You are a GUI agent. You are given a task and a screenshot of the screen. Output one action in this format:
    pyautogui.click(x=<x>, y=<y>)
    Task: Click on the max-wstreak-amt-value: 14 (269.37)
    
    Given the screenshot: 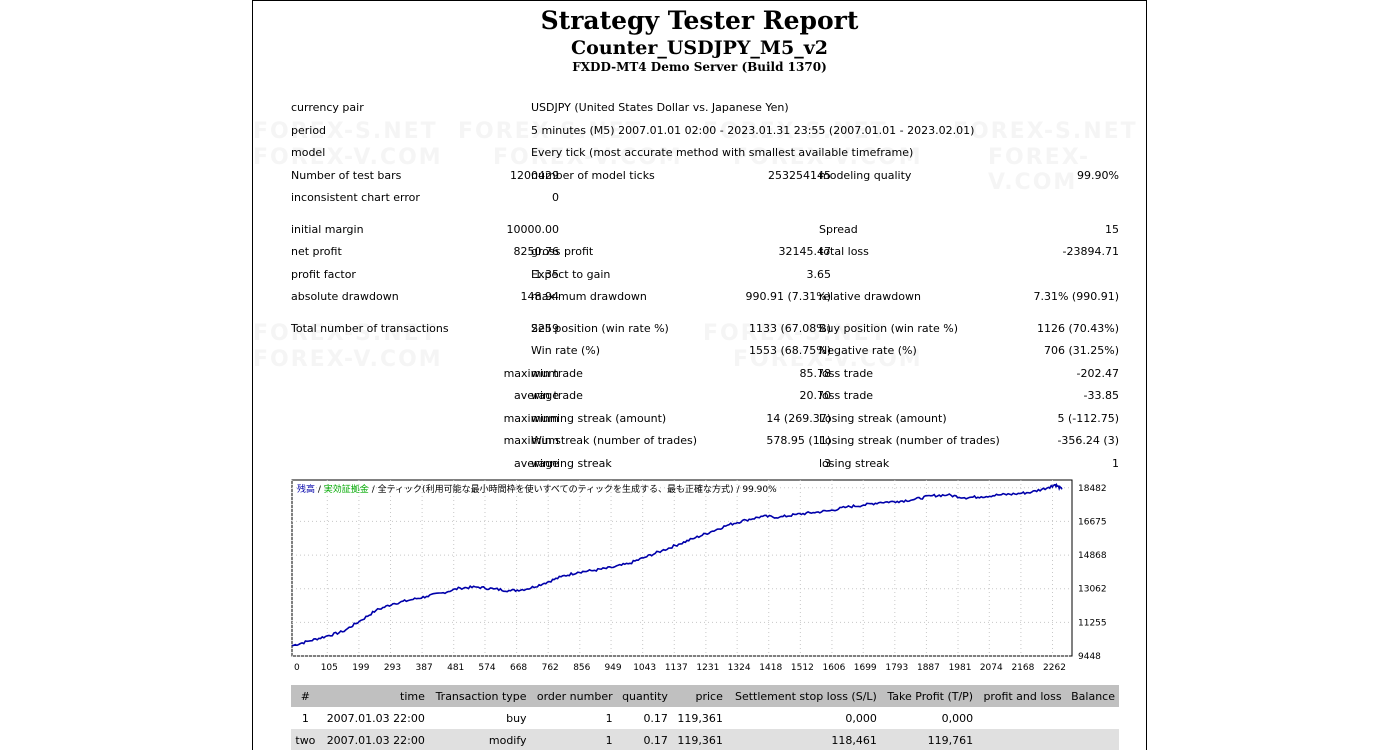 What is the action you would take?
    pyautogui.click(x=798, y=418)
    